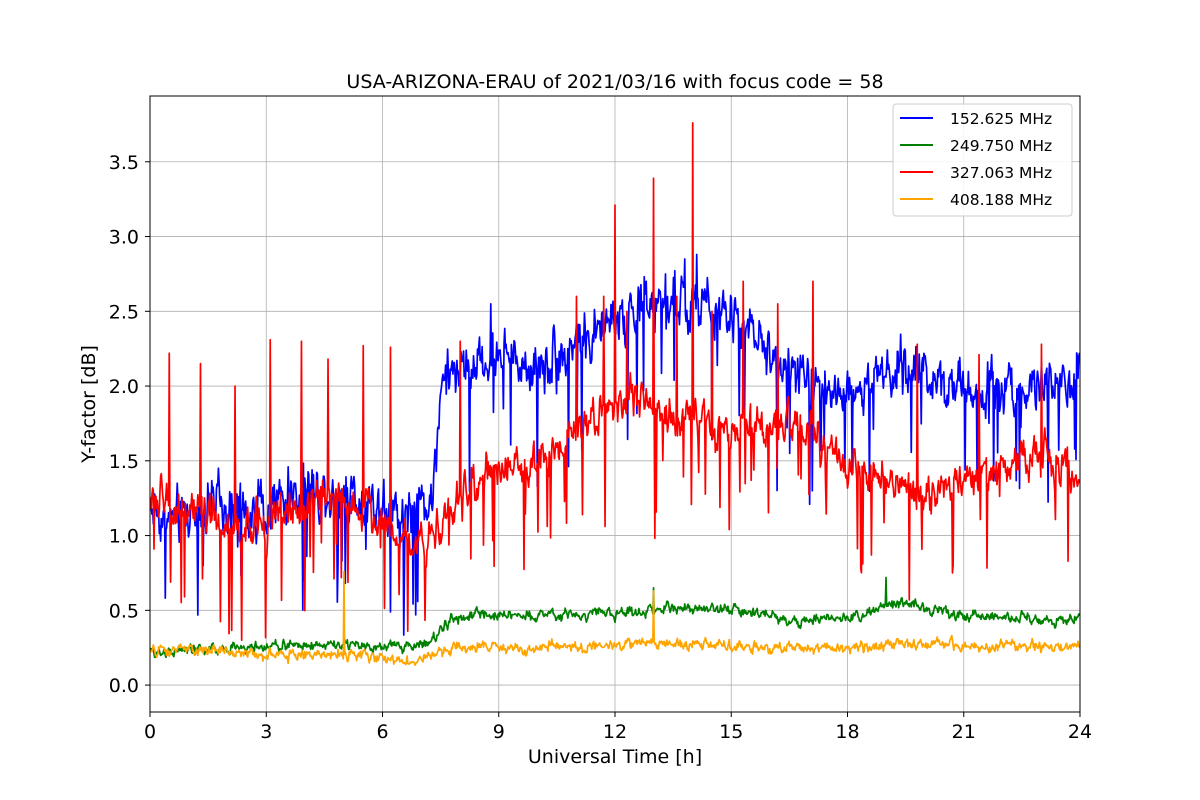  Describe the element at coordinates (129, 424) in the screenshot. I see `y-axis-ticks: 0.0 0.5 1.0 1.5 2.0 2.5 3.0 3.5` at that location.